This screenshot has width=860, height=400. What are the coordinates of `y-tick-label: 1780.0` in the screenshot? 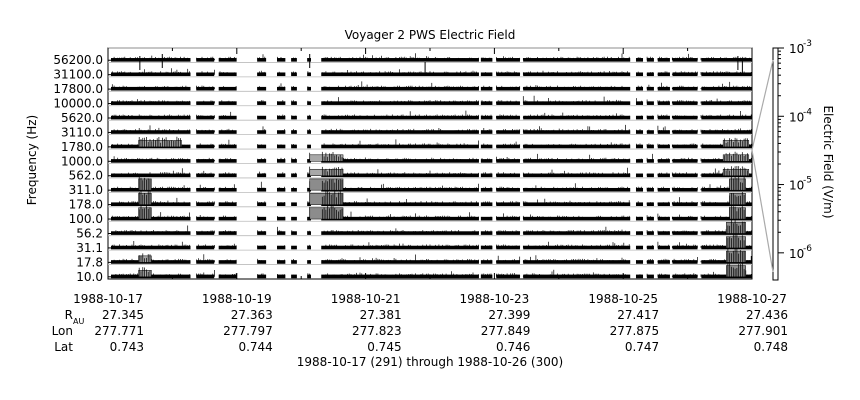 It's located at (82, 147).